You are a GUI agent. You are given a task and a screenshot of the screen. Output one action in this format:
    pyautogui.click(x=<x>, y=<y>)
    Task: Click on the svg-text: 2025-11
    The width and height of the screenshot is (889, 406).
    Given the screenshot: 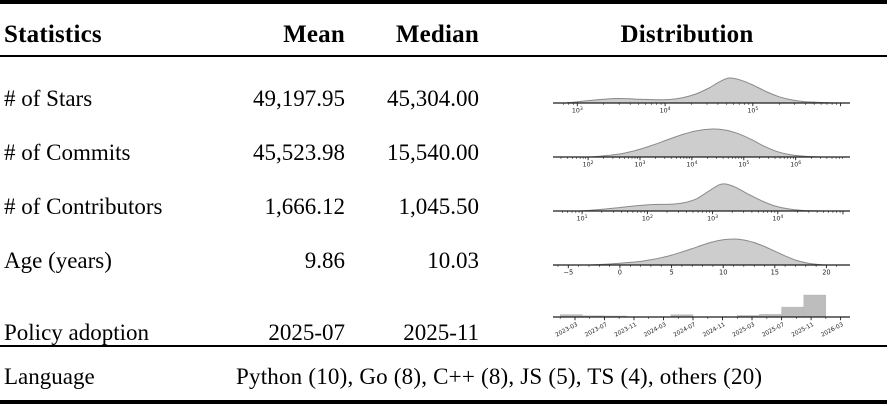 What is the action you would take?
    pyautogui.click(x=803, y=330)
    